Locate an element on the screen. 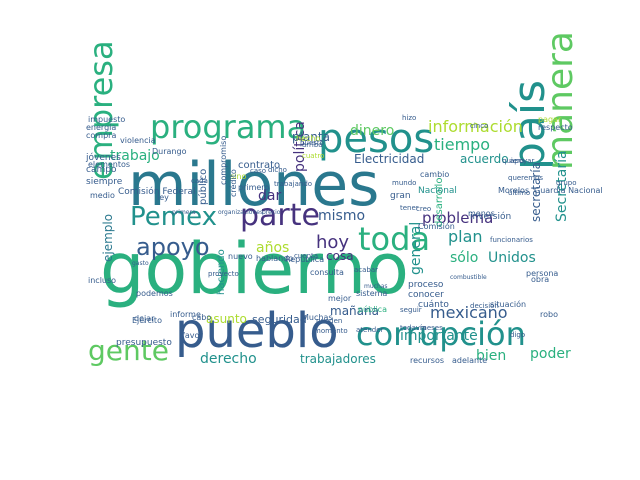 The height and width of the screenshot is (480, 640). cloud-word: corrupción is located at coordinates (441, 334).